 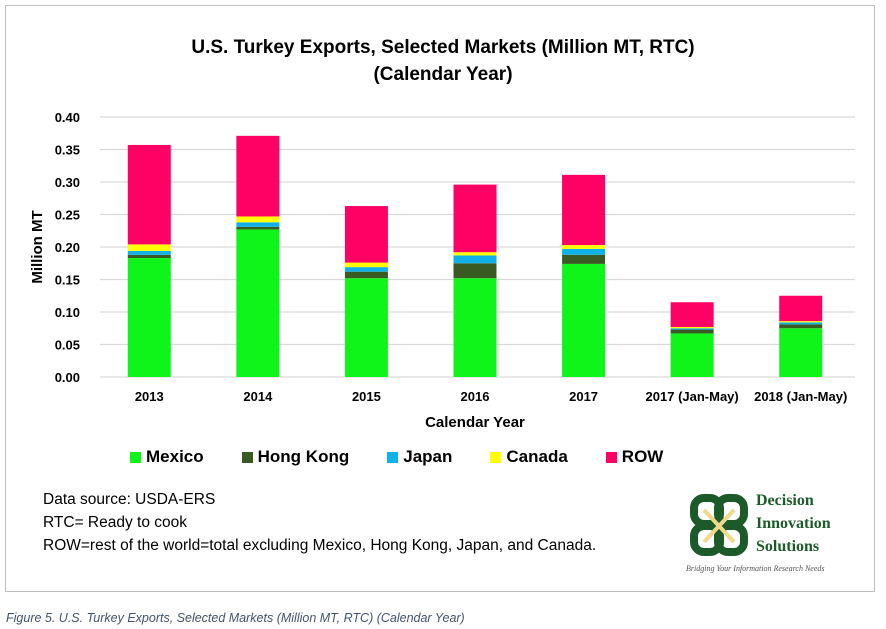 What do you see at coordinates (428, 456) in the screenshot?
I see `legend-label: Japan` at bounding box center [428, 456].